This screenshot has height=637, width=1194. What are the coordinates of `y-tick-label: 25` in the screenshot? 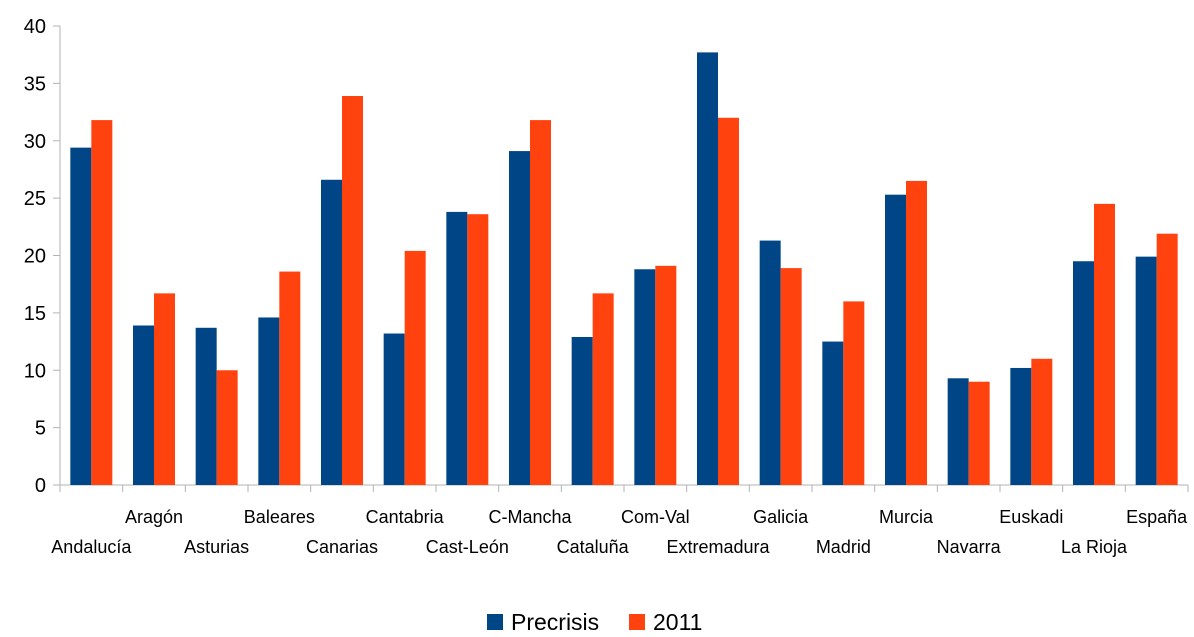 It's located at (35, 199).